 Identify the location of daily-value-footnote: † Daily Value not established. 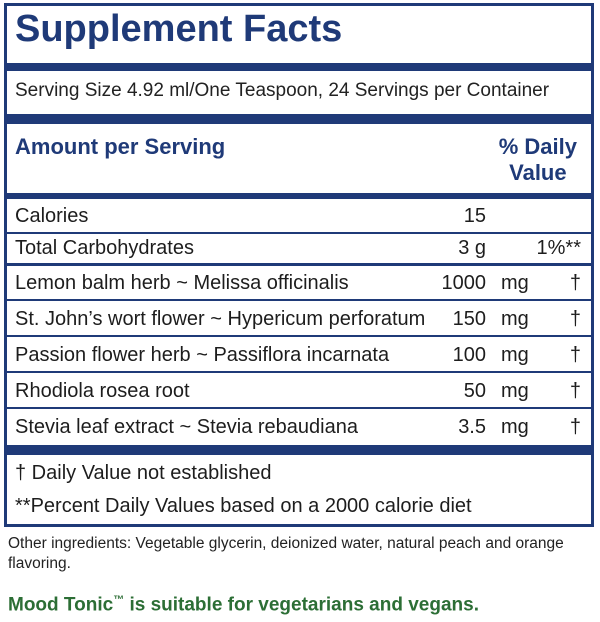
(143, 473).